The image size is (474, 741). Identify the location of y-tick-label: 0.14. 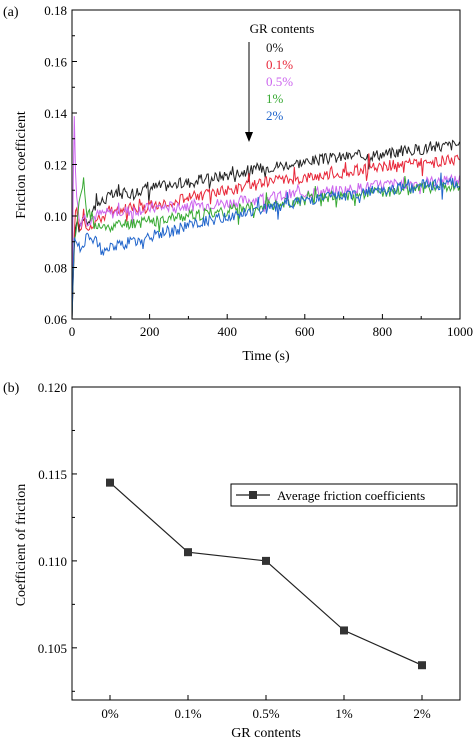
(55, 113).